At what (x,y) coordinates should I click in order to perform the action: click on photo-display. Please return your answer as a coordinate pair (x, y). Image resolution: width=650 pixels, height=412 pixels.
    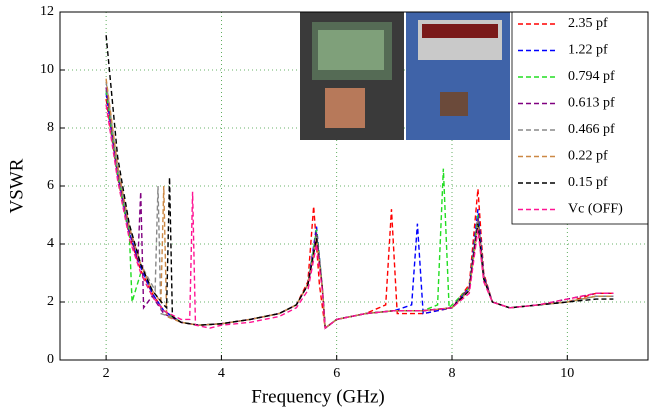
    Looking at the image, I should click on (460, 31).